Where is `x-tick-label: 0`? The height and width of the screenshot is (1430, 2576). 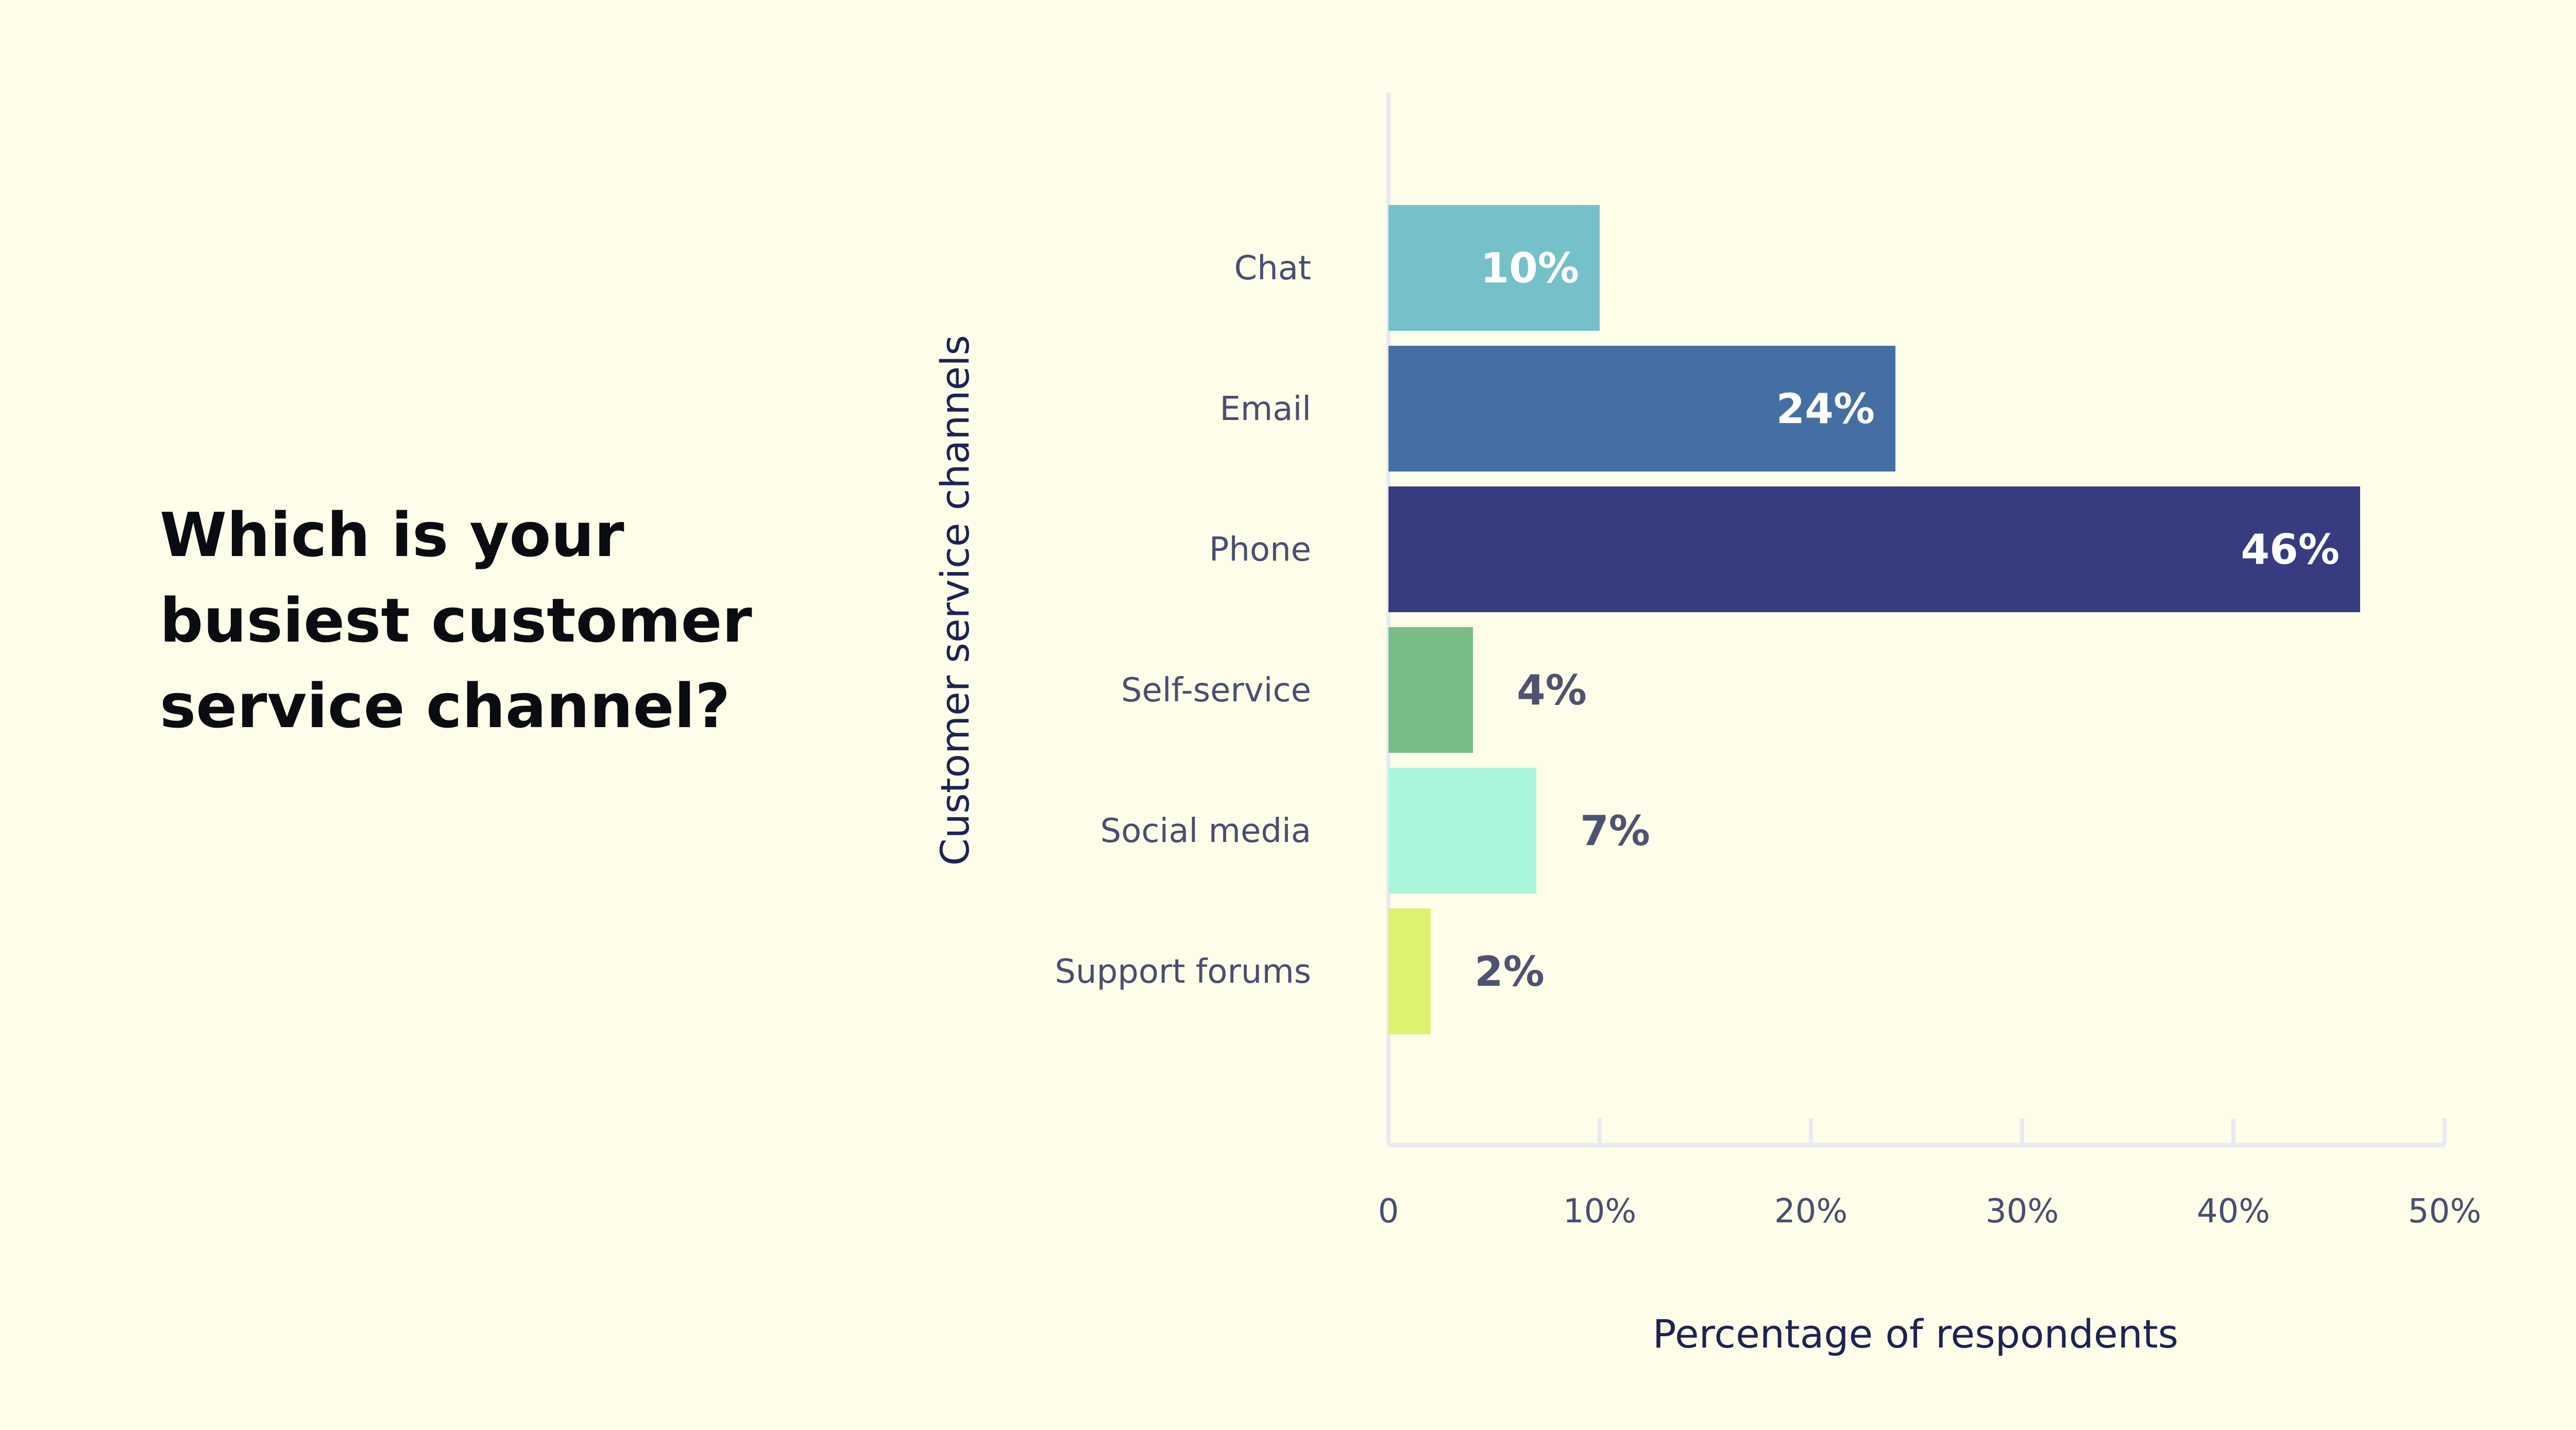 x-tick-label: 0 is located at coordinates (1388, 1211).